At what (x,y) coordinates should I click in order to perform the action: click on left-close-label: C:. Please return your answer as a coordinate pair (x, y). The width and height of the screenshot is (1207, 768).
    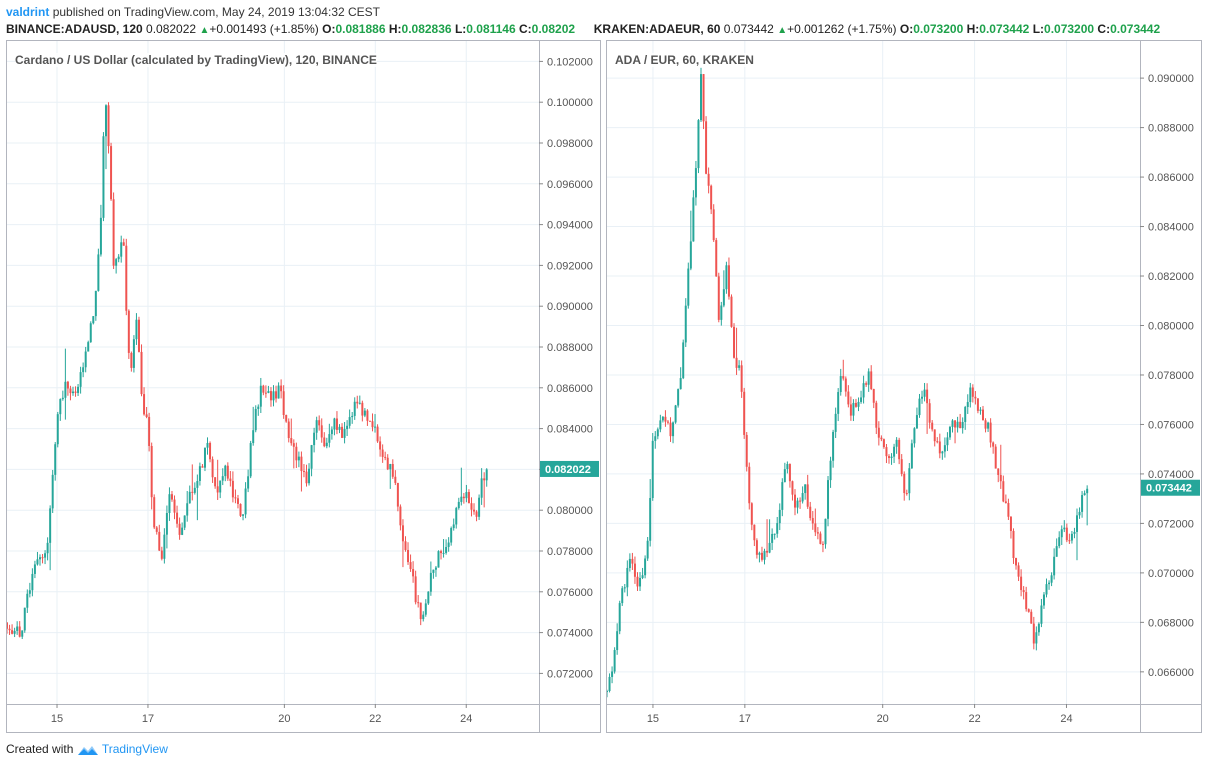
    Looking at the image, I should click on (525, 29).